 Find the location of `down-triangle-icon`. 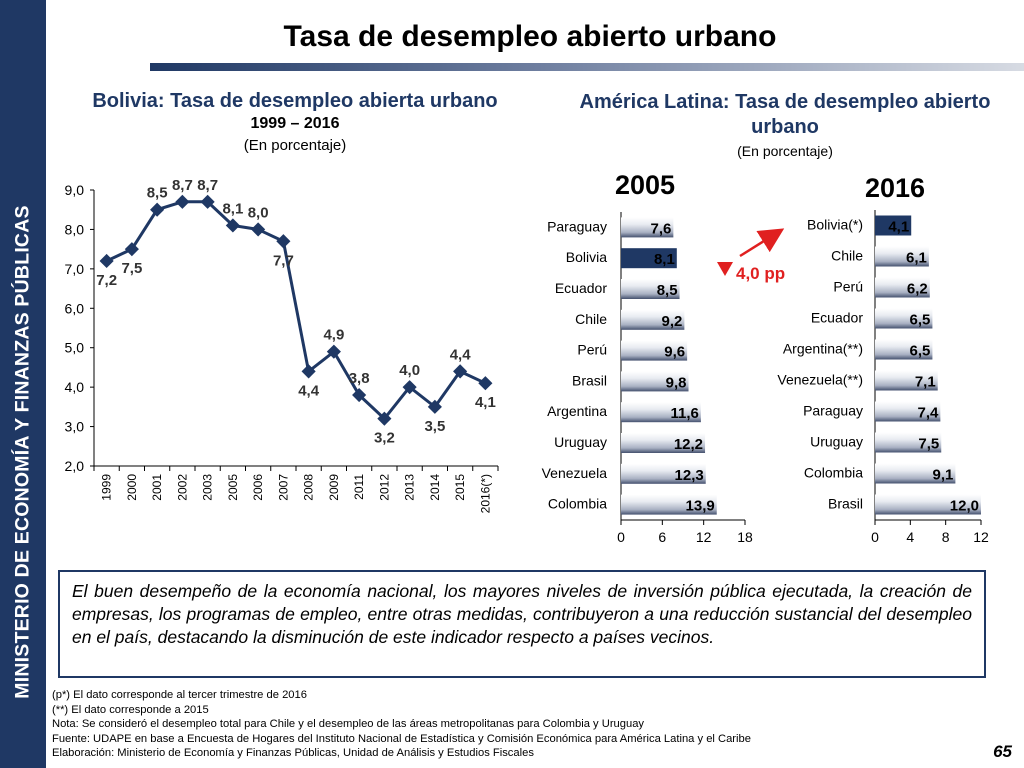

down-triangle-icon is located at coordinates (725, 269).